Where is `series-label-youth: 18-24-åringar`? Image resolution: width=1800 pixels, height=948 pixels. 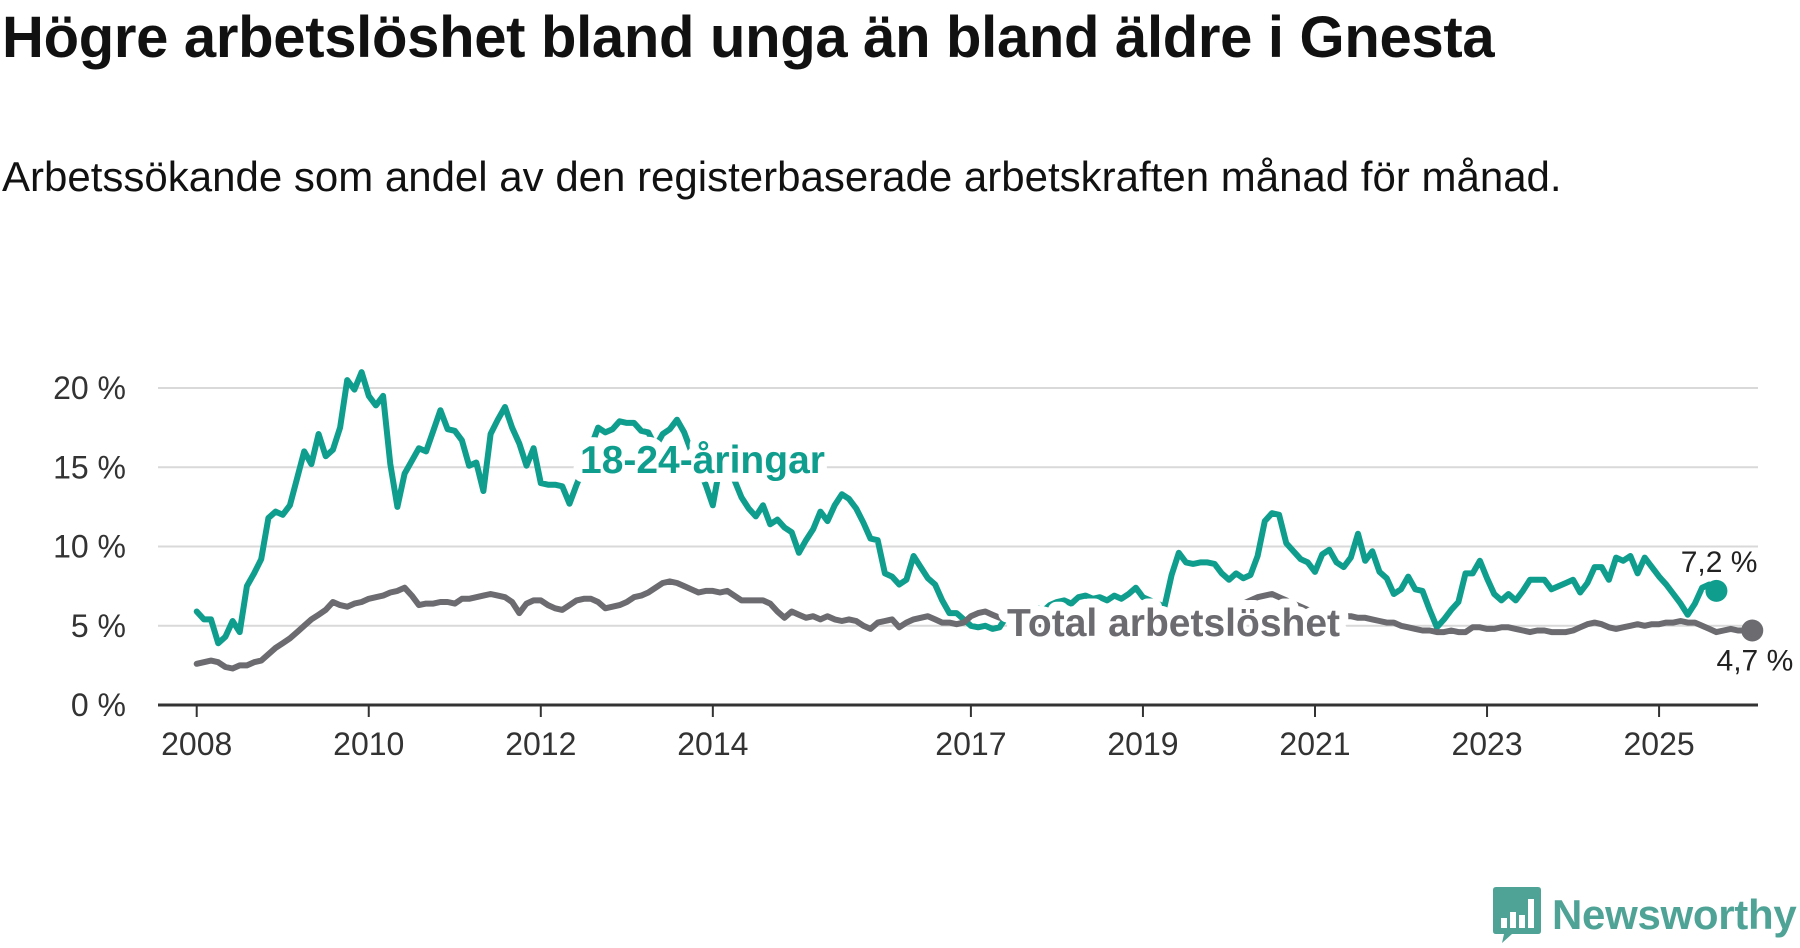
series-label-youth: 18-24-åringar is located at coordinates (702, 460).